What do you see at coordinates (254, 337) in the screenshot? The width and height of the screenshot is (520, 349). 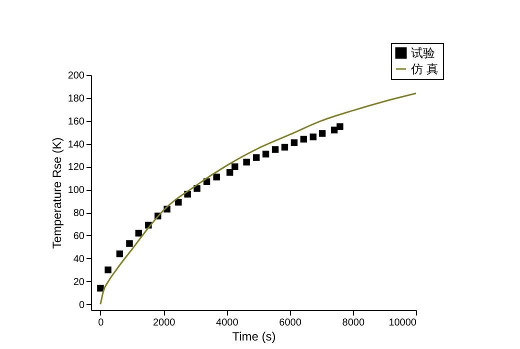 I see `x-axis-title: Time (s)` at bounding box center [254, 337].